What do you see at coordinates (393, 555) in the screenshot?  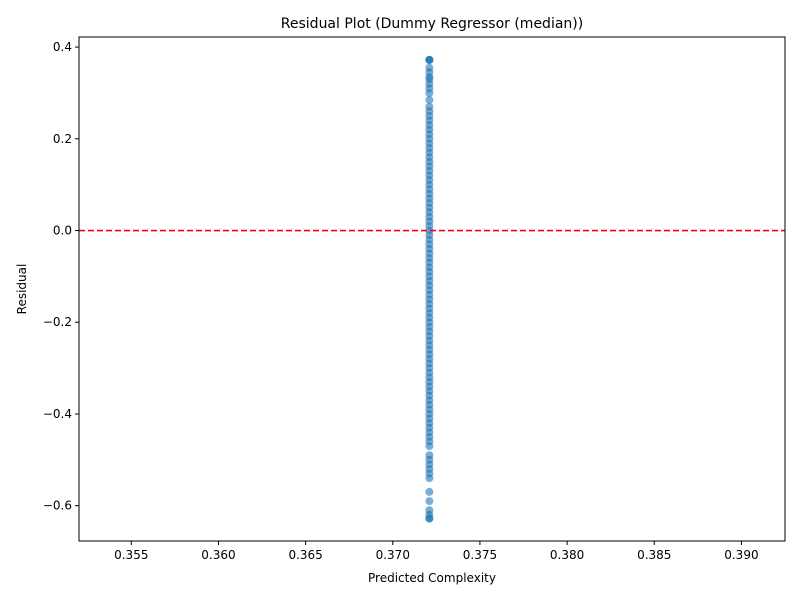 I see `x-tick-label: 0.370` at bounding box center [393, 555].